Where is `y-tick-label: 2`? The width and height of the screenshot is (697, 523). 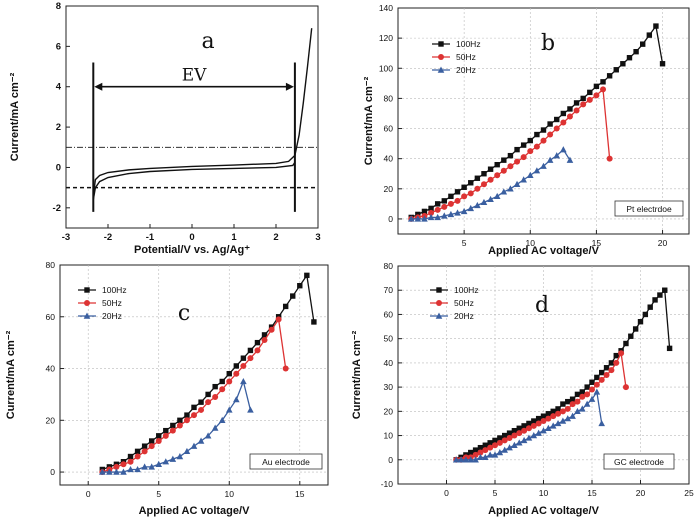
y-tick-label: 2 is located at coordinates (58, 127).